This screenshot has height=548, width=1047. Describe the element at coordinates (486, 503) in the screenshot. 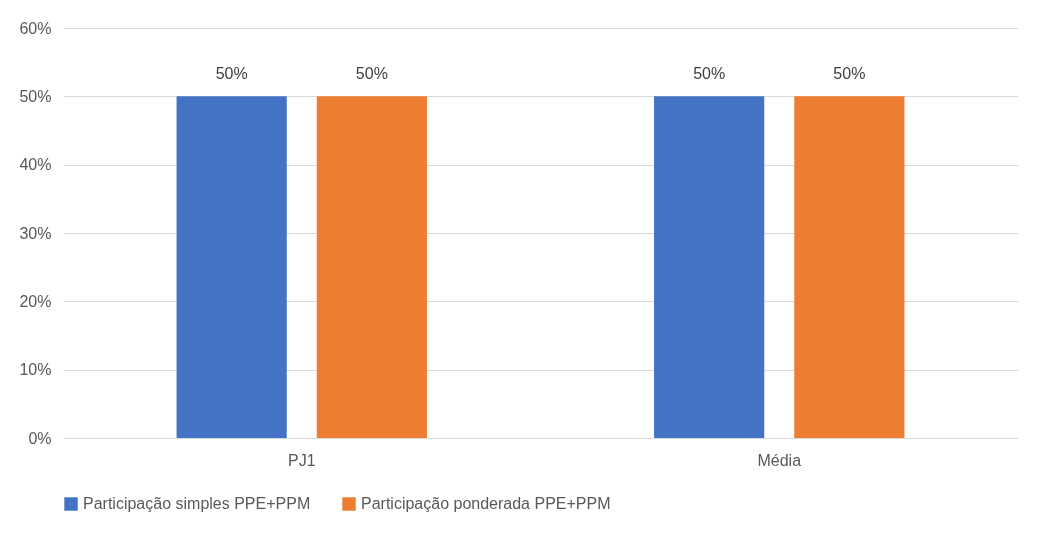

I see `legend-label: Participação ponderada PPE+PPM` at that location.